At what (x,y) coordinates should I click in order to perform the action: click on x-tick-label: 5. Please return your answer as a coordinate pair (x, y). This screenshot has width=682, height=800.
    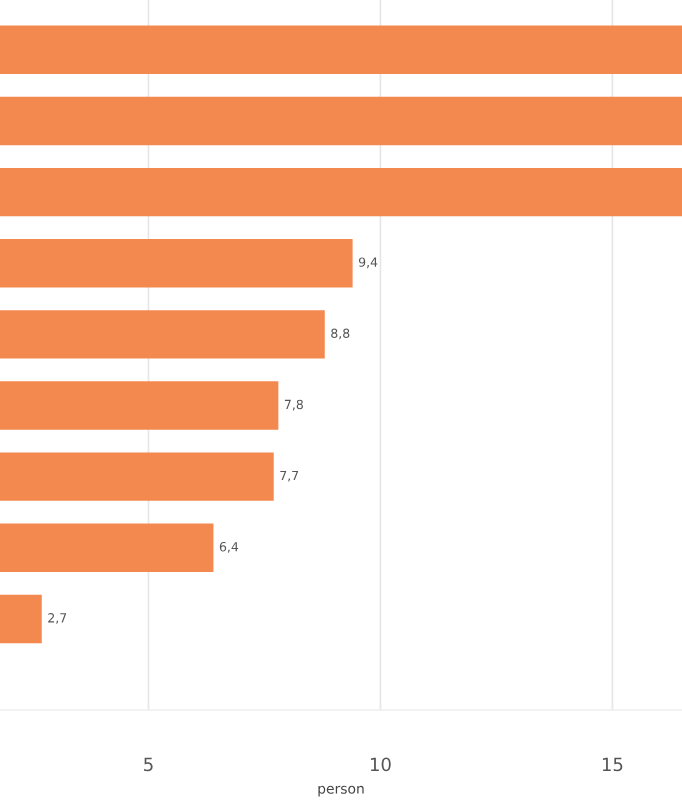
    Looking at the image, I should click on (148, 764).